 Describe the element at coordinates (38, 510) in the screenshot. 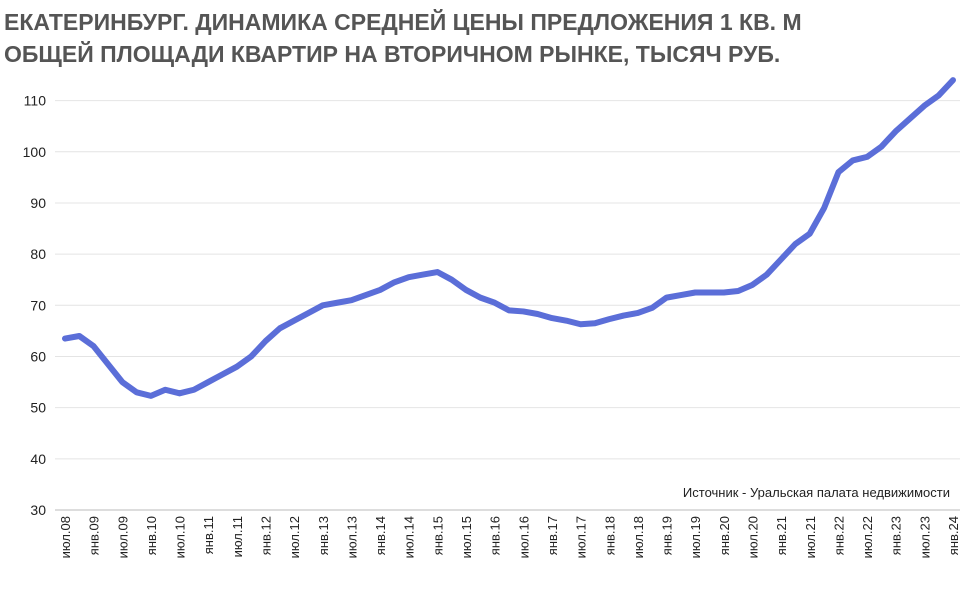

I see `y-tick-label: 30` at that location.